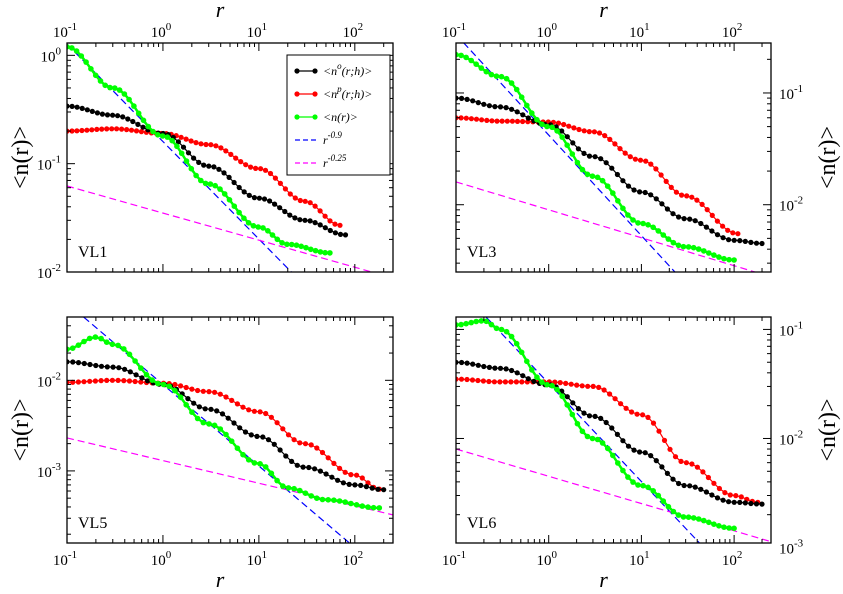  I want to click on y-tick-label: 10-1, so click(49, 164).